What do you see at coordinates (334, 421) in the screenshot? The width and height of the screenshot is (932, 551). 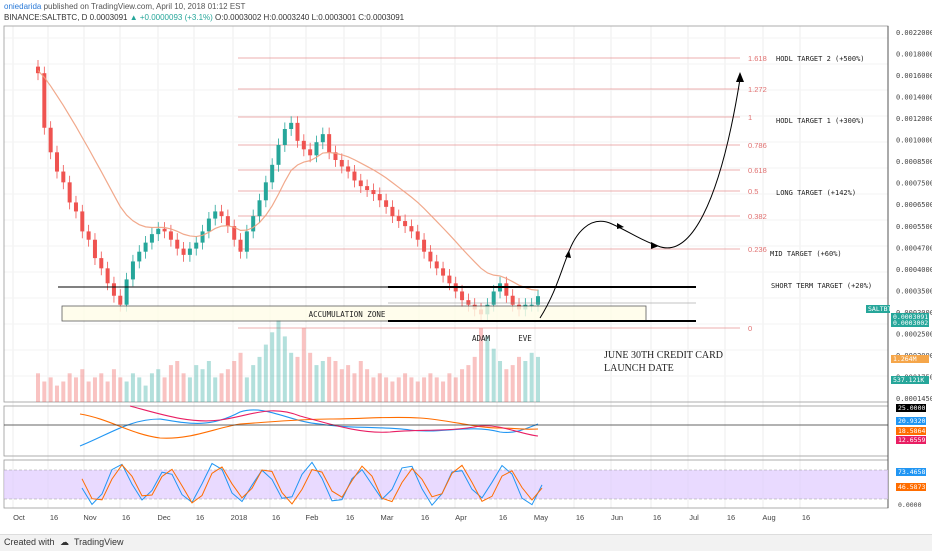 I see `dmi-line` at bounding box center [334, 421].